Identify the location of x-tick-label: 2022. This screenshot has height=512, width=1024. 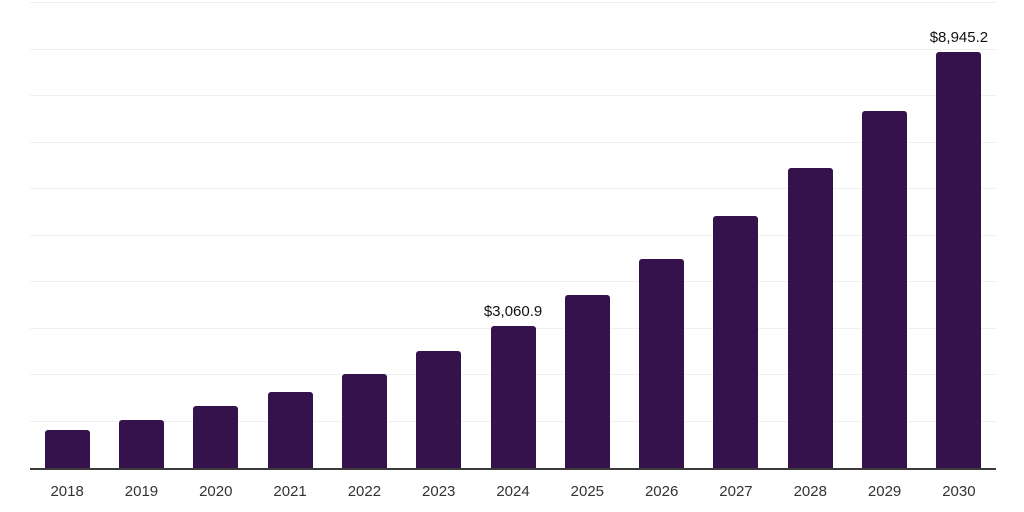
(364, 491).